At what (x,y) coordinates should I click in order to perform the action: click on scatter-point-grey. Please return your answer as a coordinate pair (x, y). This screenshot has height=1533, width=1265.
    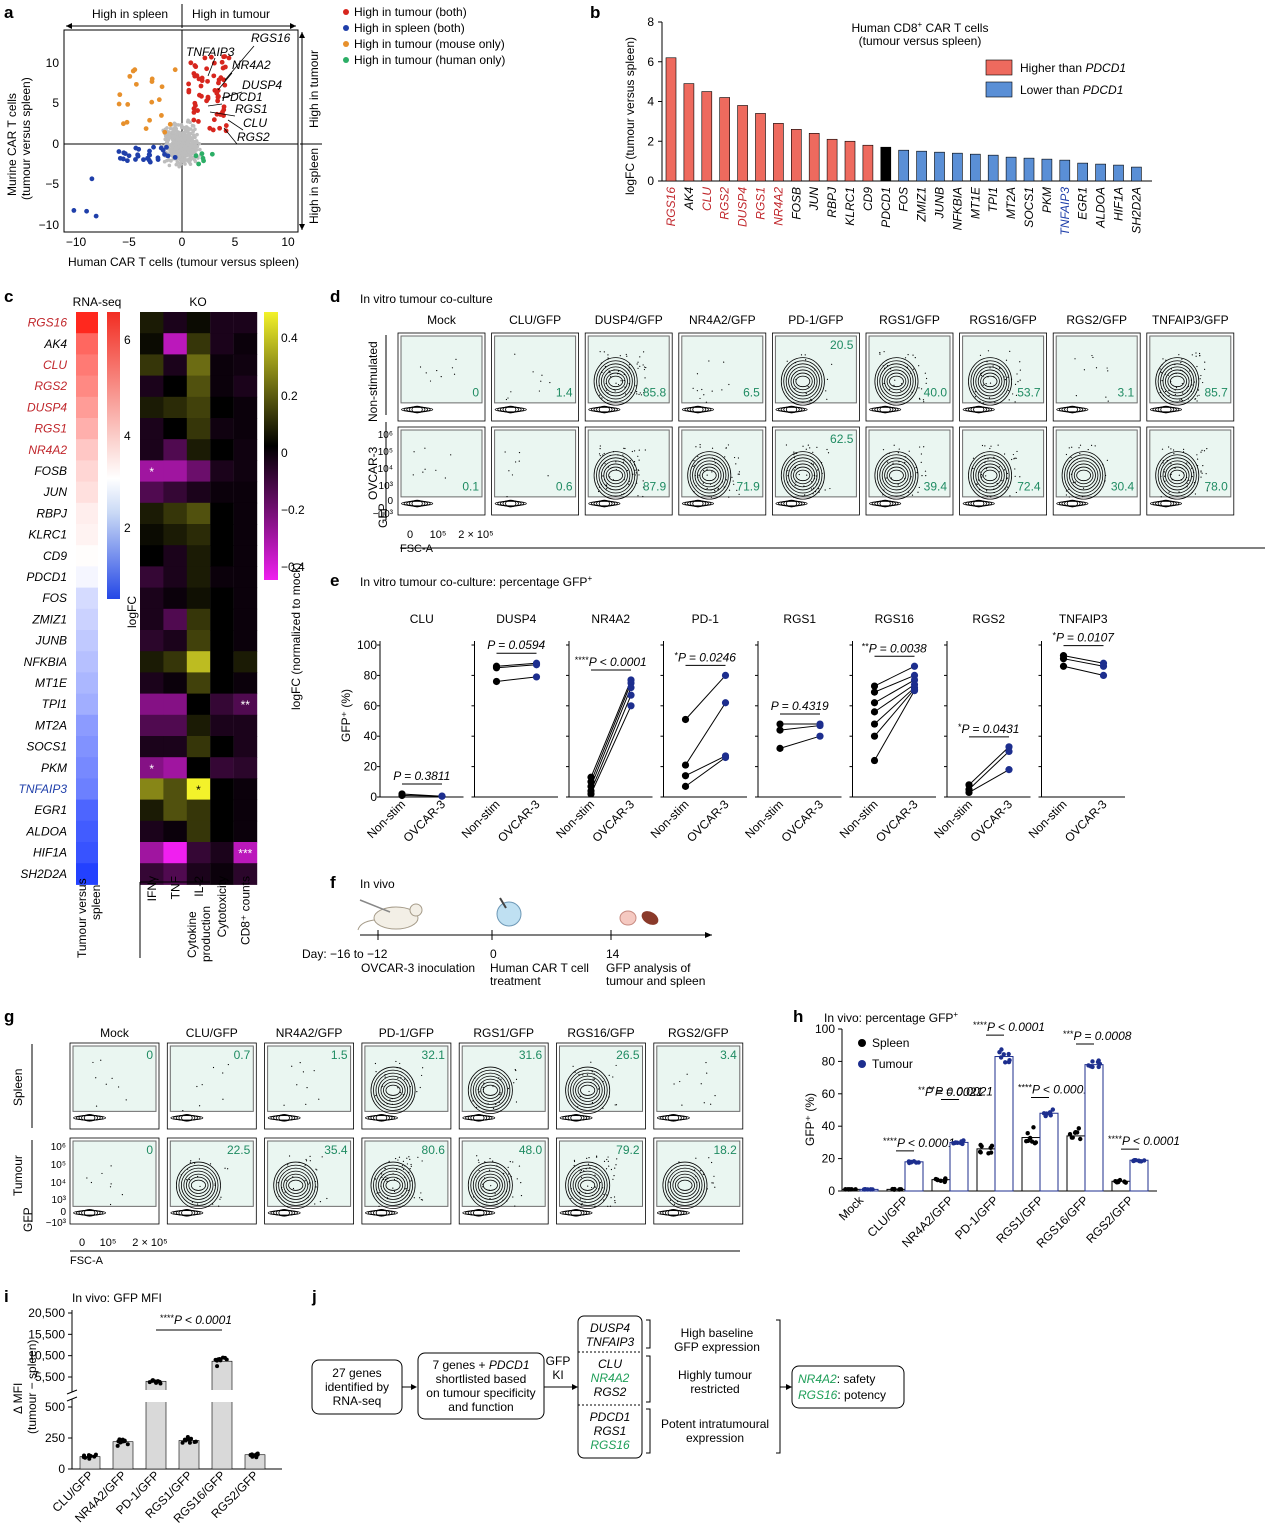
    Looking at the image, I should click on (181, 150).